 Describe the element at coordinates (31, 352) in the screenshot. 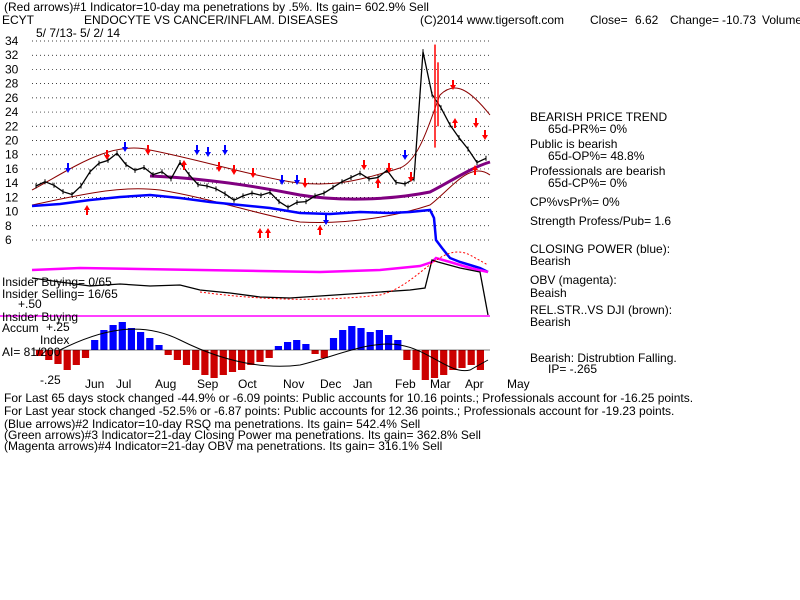

I see `ai-value: AI= 81/200` at that location.